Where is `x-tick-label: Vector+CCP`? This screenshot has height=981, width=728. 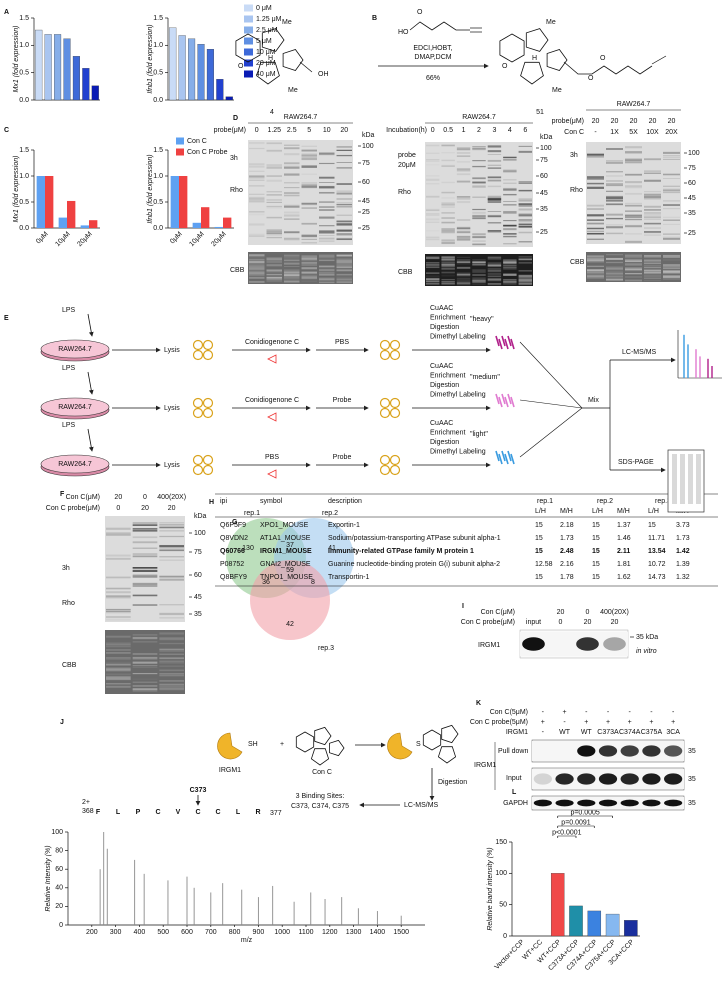
x-tick-label: Vector+CCP is located at coordinates (510, 955).